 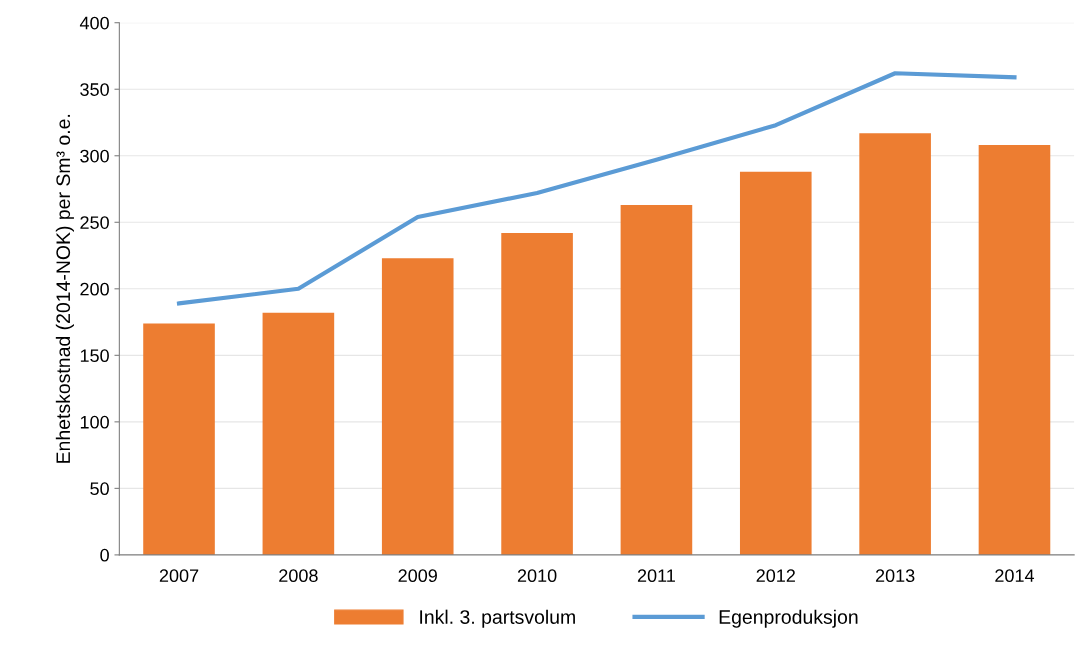 I want to click on y-tick-label: 150, so click(x=94, y=356).